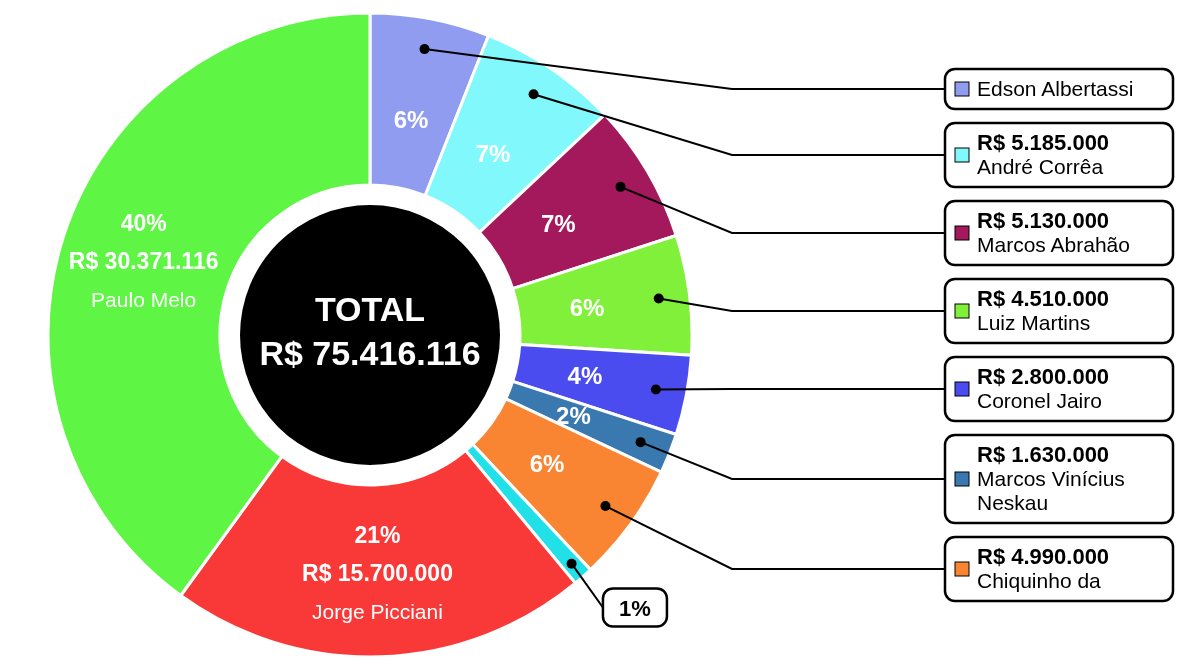 Image resolution: width=1200 pixels, height=670 pixels. What do you see at coordinates (1053, 244) in the screenshot?
I see `legend-label: Marcos Abrahão` at bounding box center [1053, 244].